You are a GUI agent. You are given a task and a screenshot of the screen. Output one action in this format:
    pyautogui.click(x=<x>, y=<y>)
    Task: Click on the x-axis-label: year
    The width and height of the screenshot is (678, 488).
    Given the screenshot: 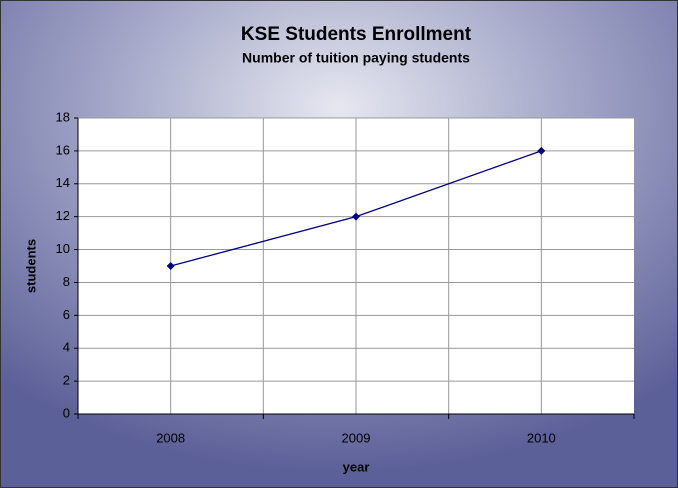 What is the action you would take?
    pyautogui.click(x=356, y=466)
    